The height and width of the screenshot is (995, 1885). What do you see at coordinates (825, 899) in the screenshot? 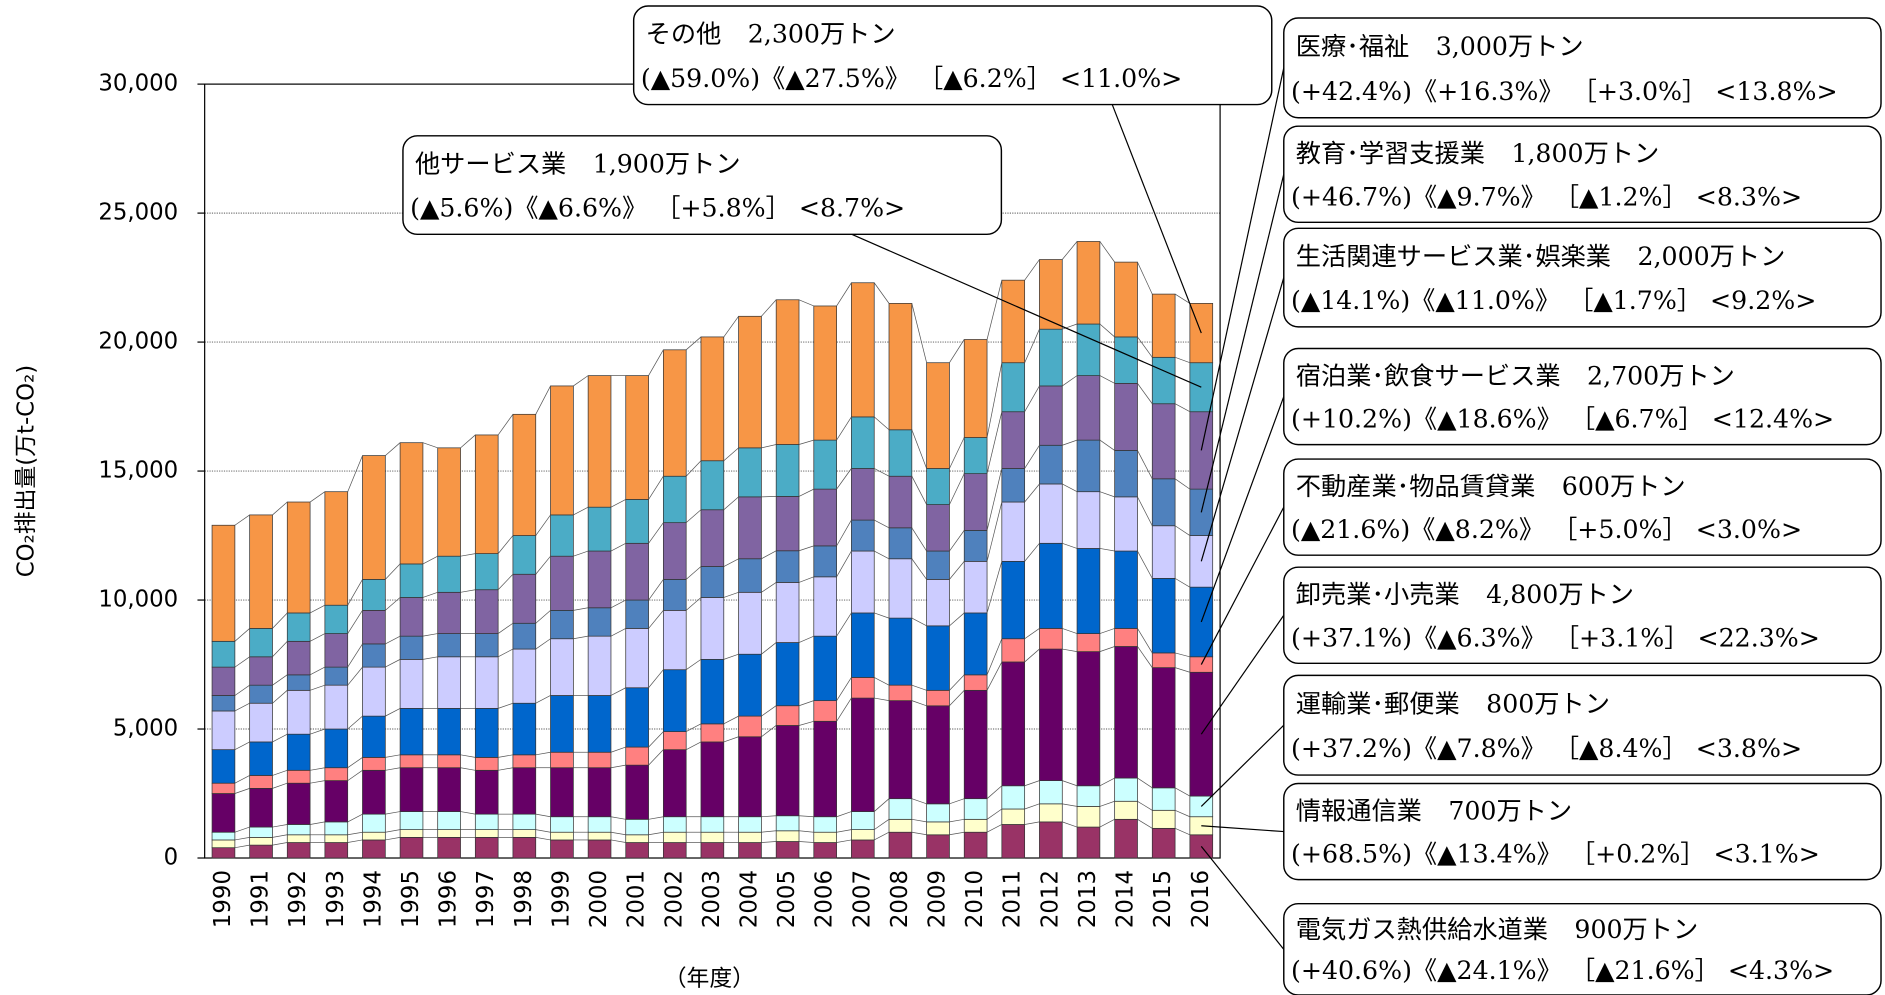
I see `x-tick-label: 2006` at bounding box center [825, 899].